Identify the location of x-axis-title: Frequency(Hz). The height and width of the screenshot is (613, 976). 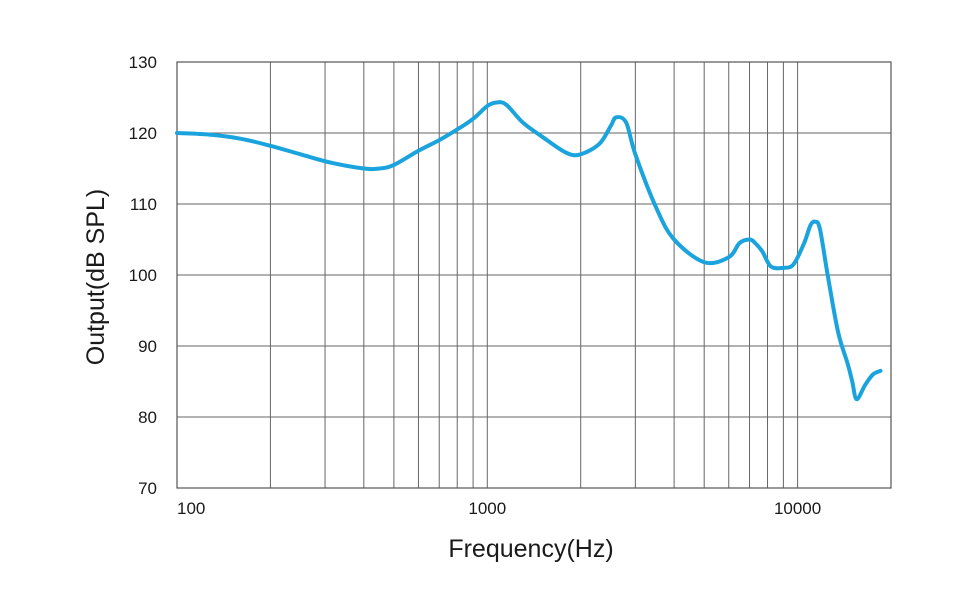
(530, 549).